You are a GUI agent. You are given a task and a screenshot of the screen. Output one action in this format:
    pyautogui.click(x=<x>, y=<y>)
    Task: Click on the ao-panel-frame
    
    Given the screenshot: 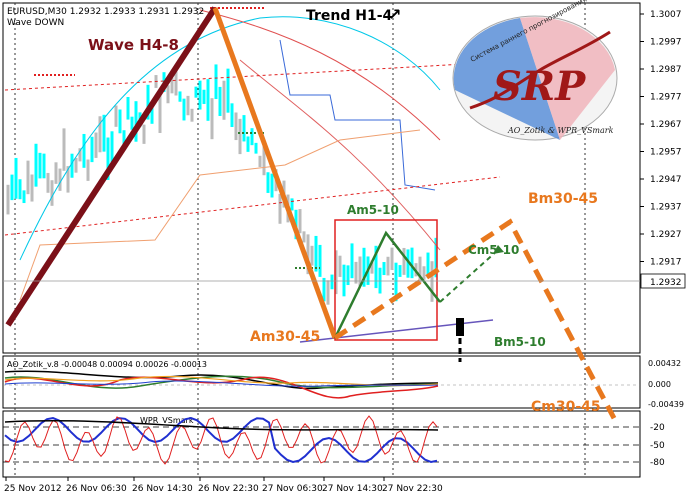 What is the action you would take?
    pyautogui.click(x=321, y=382)
    